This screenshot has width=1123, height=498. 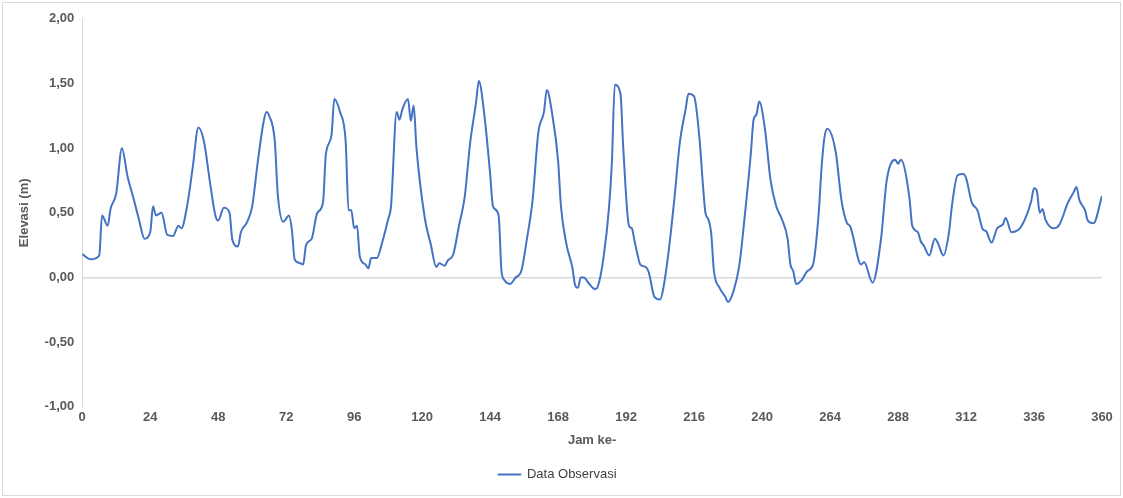 I want to click on y-tick-label: 0,00, so click(x=61, y=277).